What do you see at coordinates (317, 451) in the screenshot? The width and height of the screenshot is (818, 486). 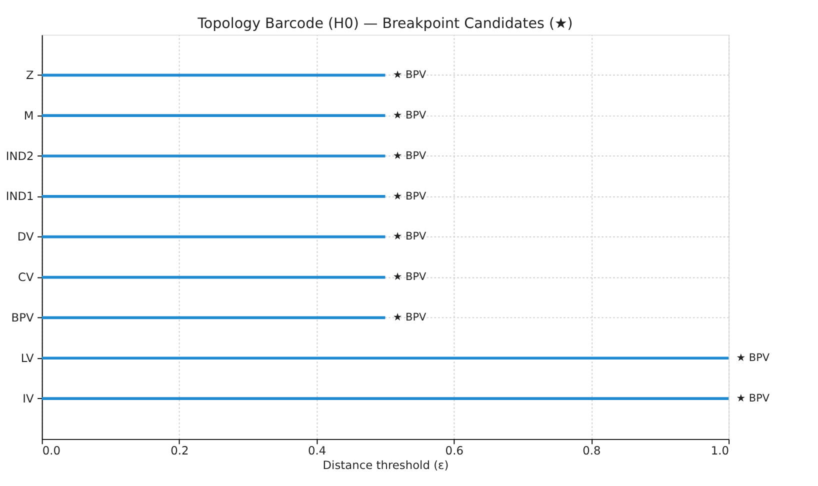 I see `x-tick-label: 0.4` at bounding box center [317, 451].